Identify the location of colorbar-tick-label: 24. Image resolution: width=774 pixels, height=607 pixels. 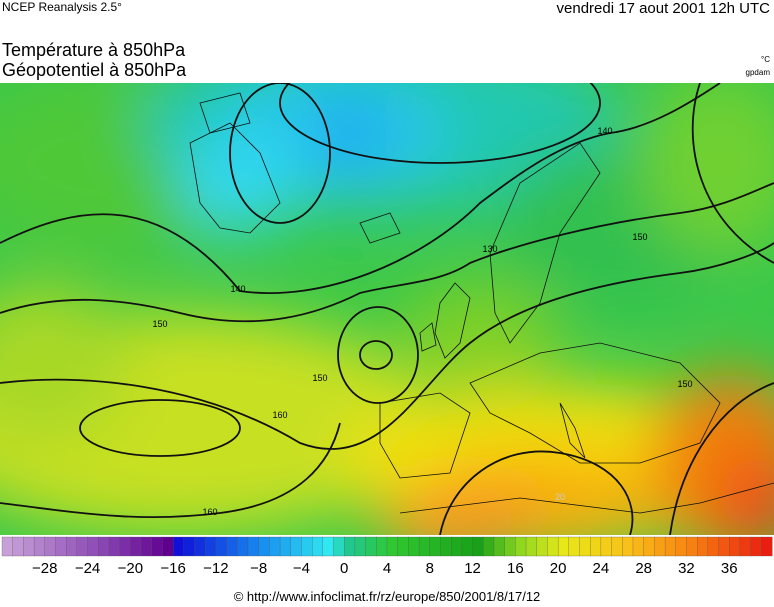
(601, 568).